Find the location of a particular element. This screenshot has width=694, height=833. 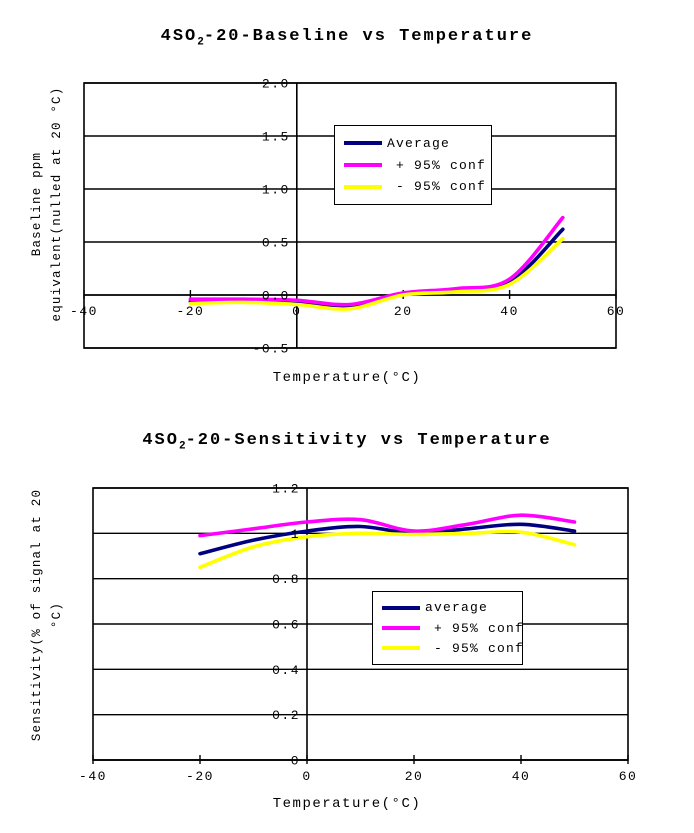

sensitivity-x-tick-label: 60 is located at coordinates (628, 776).